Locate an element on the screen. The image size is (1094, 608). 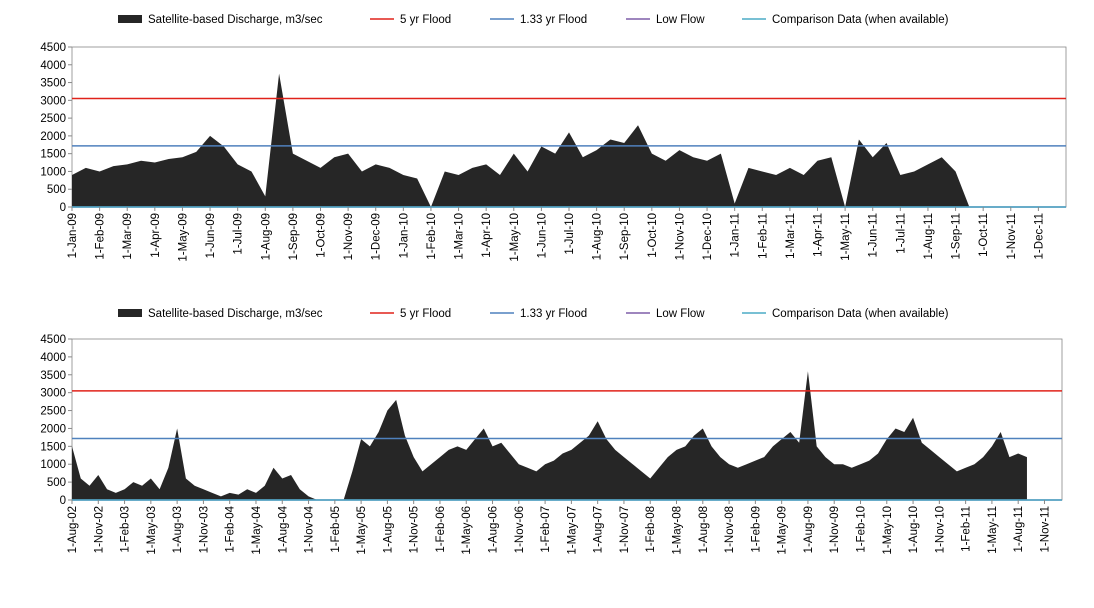
x-tick-label: 1-Sep-11 is located at coordinates (957, 236).